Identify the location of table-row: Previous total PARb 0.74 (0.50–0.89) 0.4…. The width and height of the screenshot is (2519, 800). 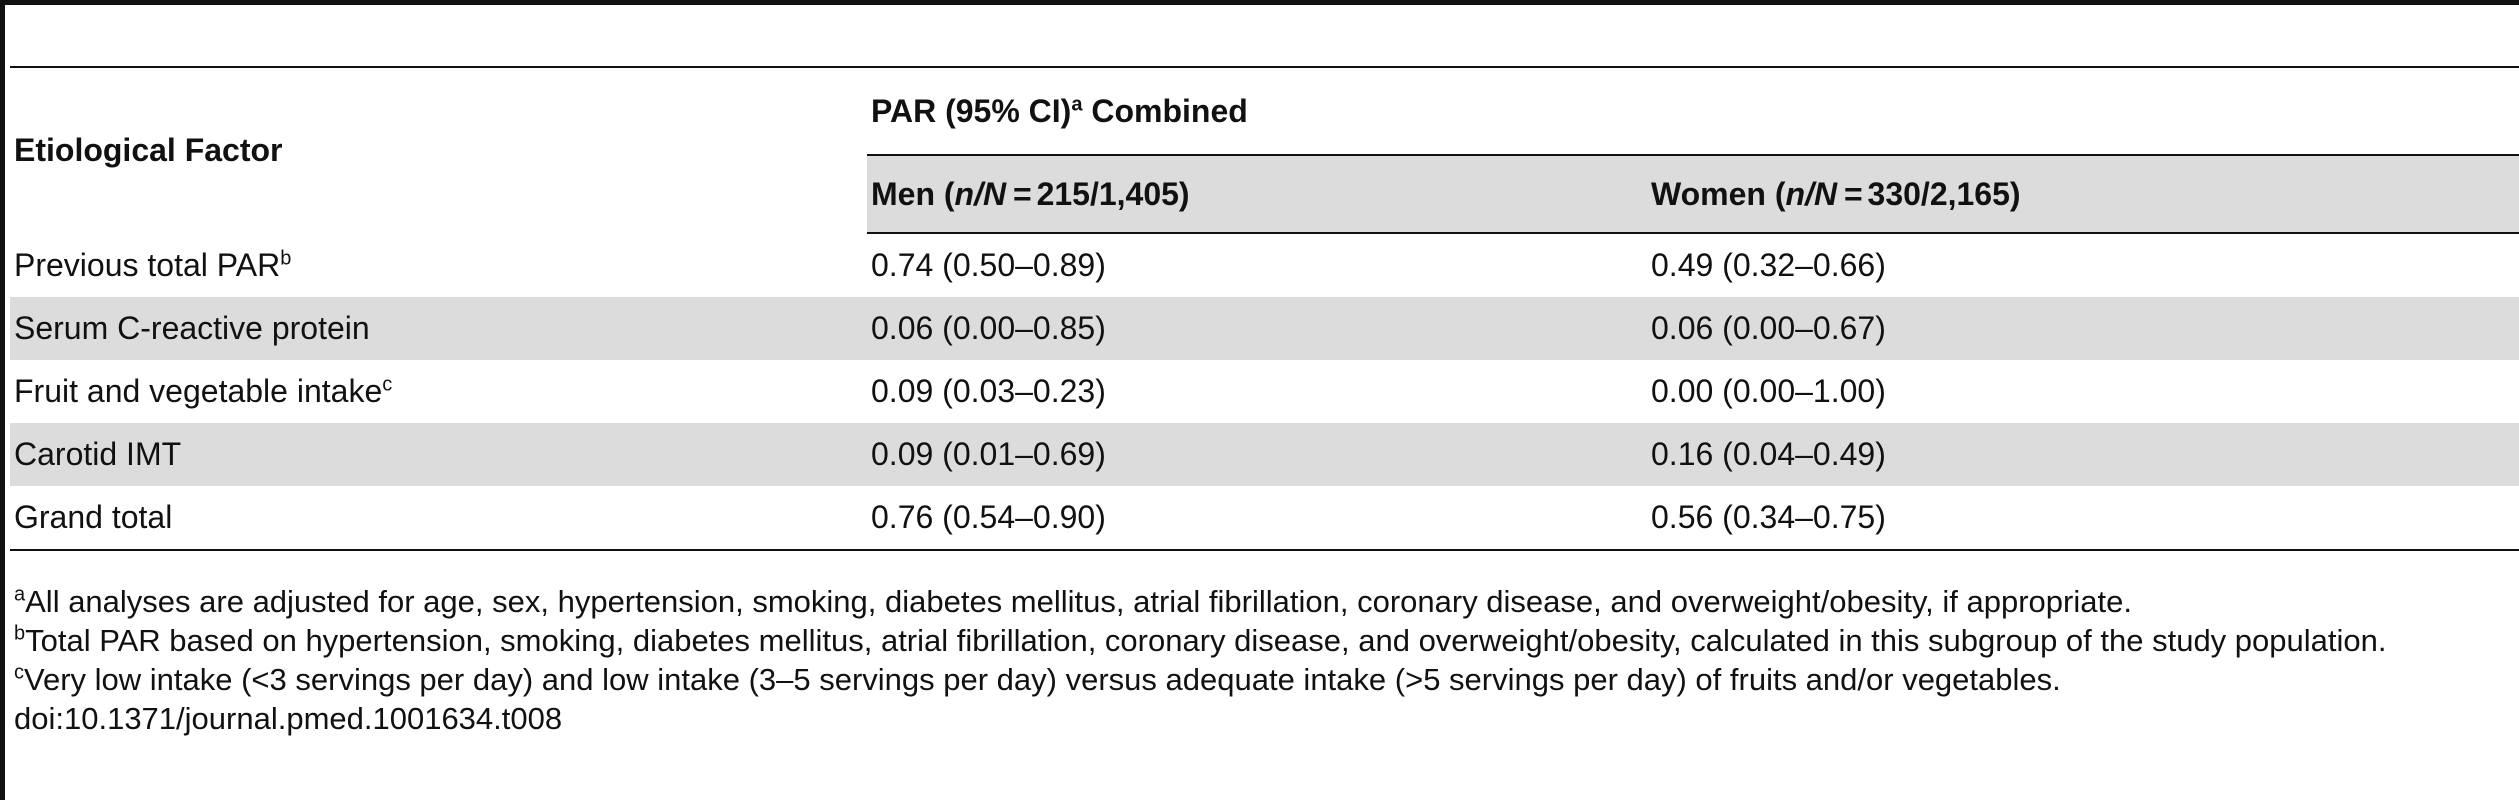
(1264, 265).